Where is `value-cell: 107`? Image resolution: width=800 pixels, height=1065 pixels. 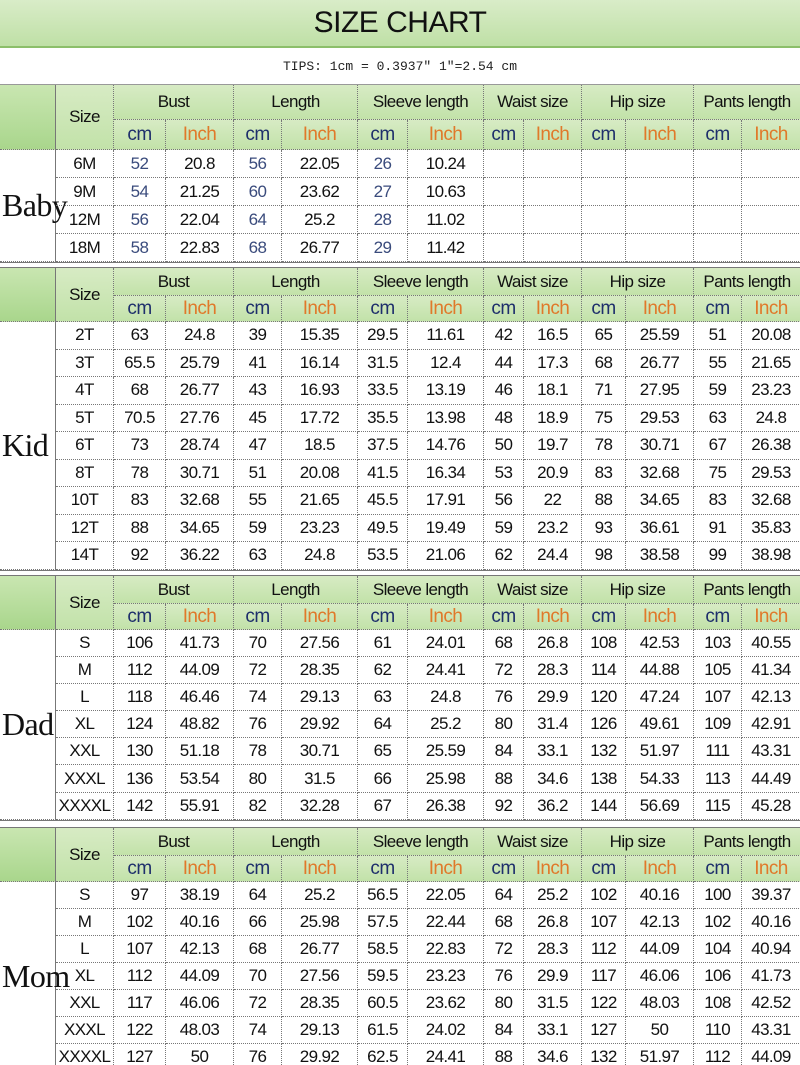
value-cell: 107 is located at coordinates (140, 949).